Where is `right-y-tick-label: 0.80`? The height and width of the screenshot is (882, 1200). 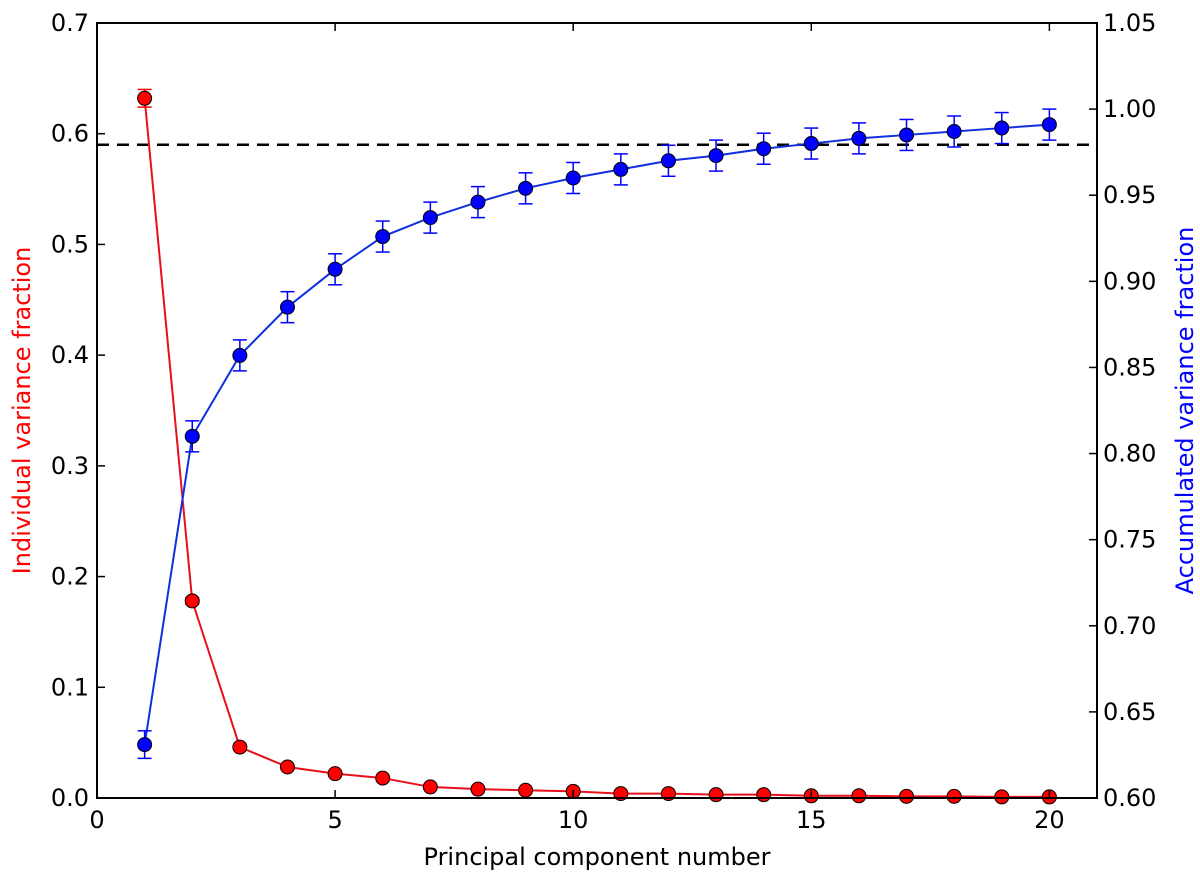
right-y-tick-label: 0.80 is located at coordinates (1129, 454).